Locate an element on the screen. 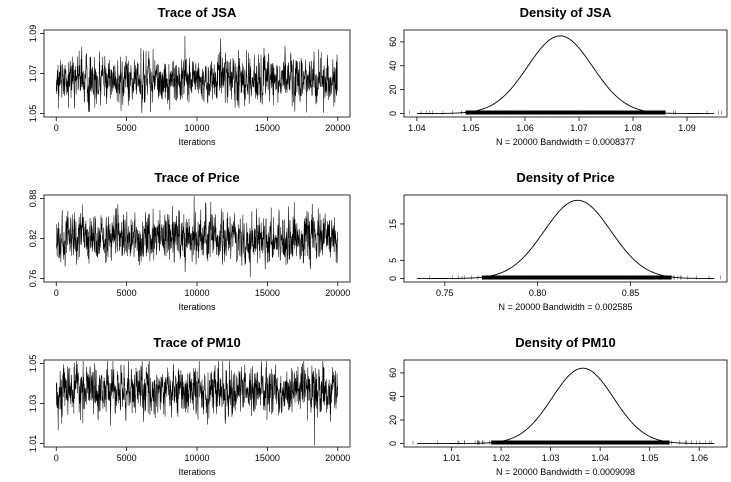 This screenshot has height=482, width=731. y-tick-label: 0.88 is located at coordinates (33, 199).